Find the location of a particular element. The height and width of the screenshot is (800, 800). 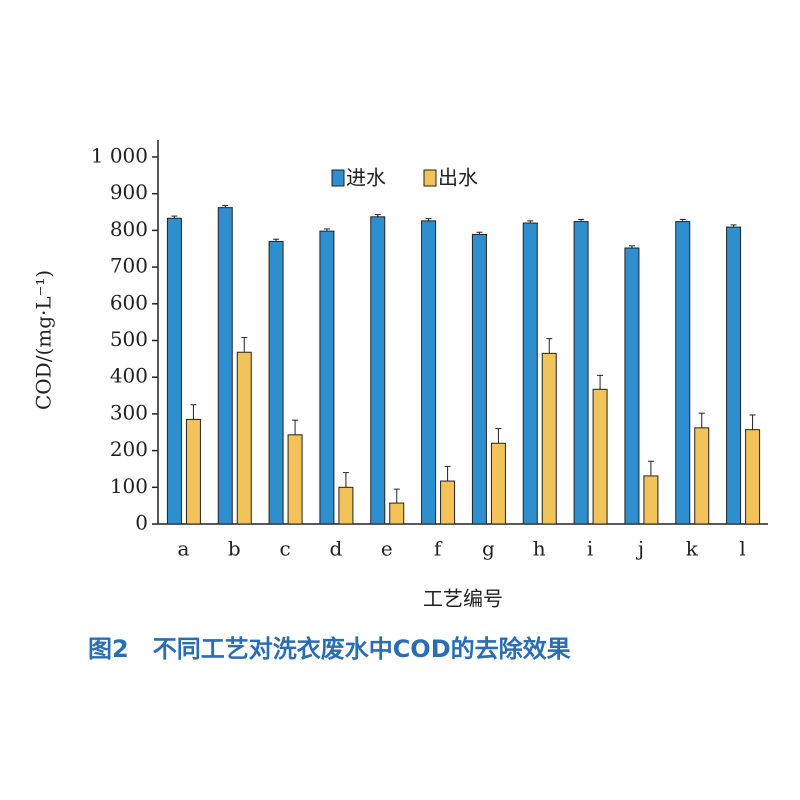

y-tick-label: 100 is located at coordinates (129, 486).